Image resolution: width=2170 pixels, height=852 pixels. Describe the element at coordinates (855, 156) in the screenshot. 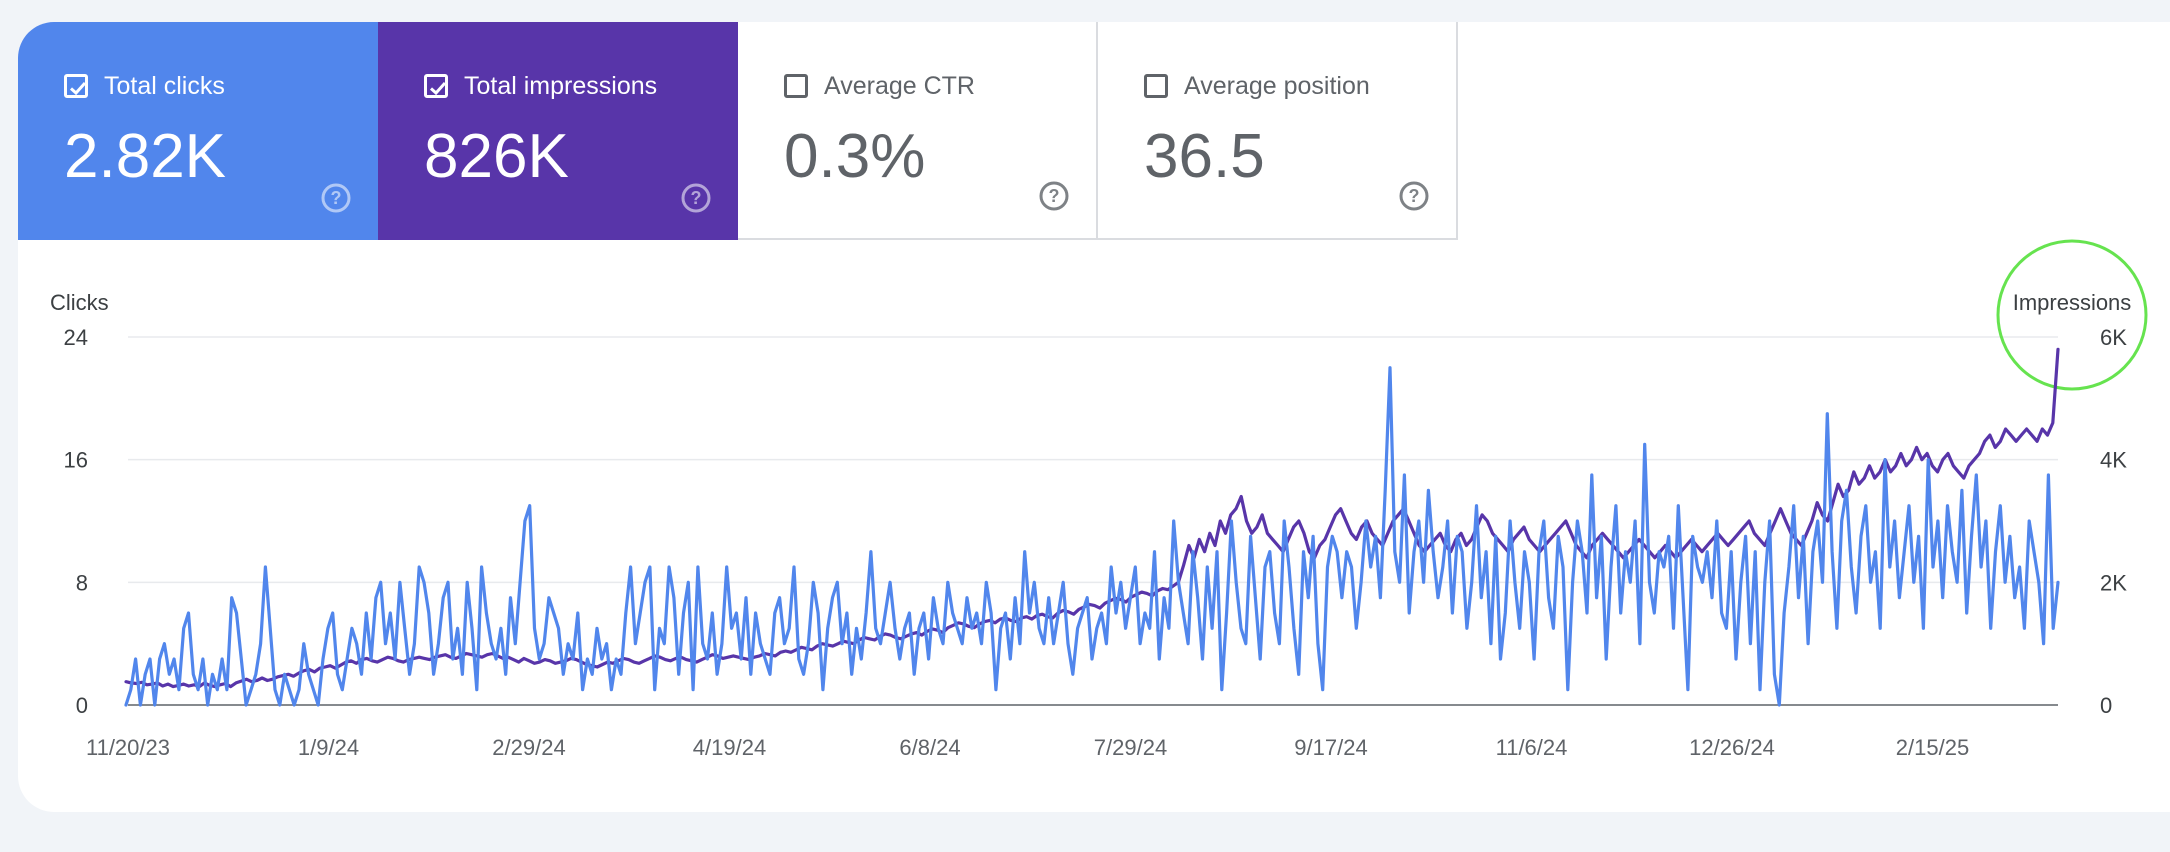

I see `metric-value: 0.3%` at that location.